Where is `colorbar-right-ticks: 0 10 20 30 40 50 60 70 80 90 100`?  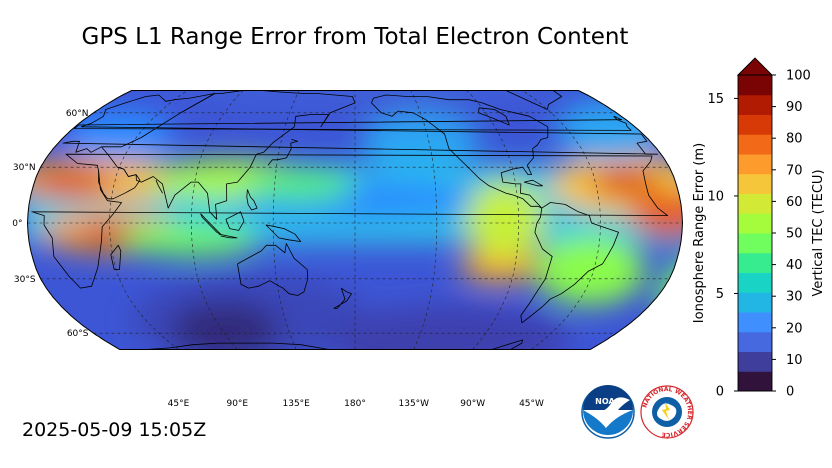
colorbar-right-ticks: 0 10 20 30 40 50 60 70 80 90 100 is located at coordinates (791, 234).